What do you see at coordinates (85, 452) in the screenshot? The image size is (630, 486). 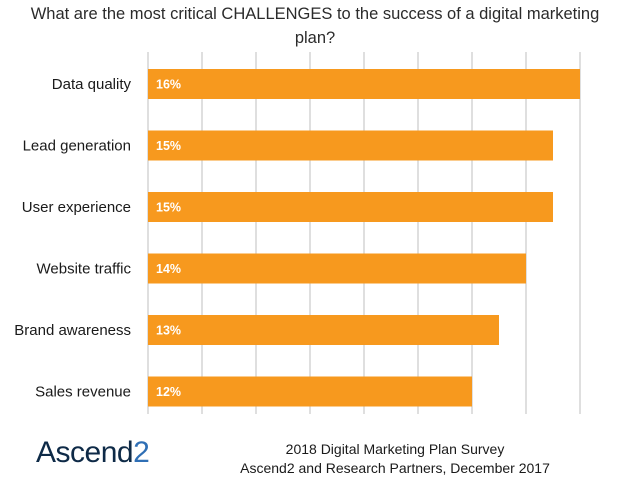 I see `logo-text: Ascend` at bounding box center [85, 452].